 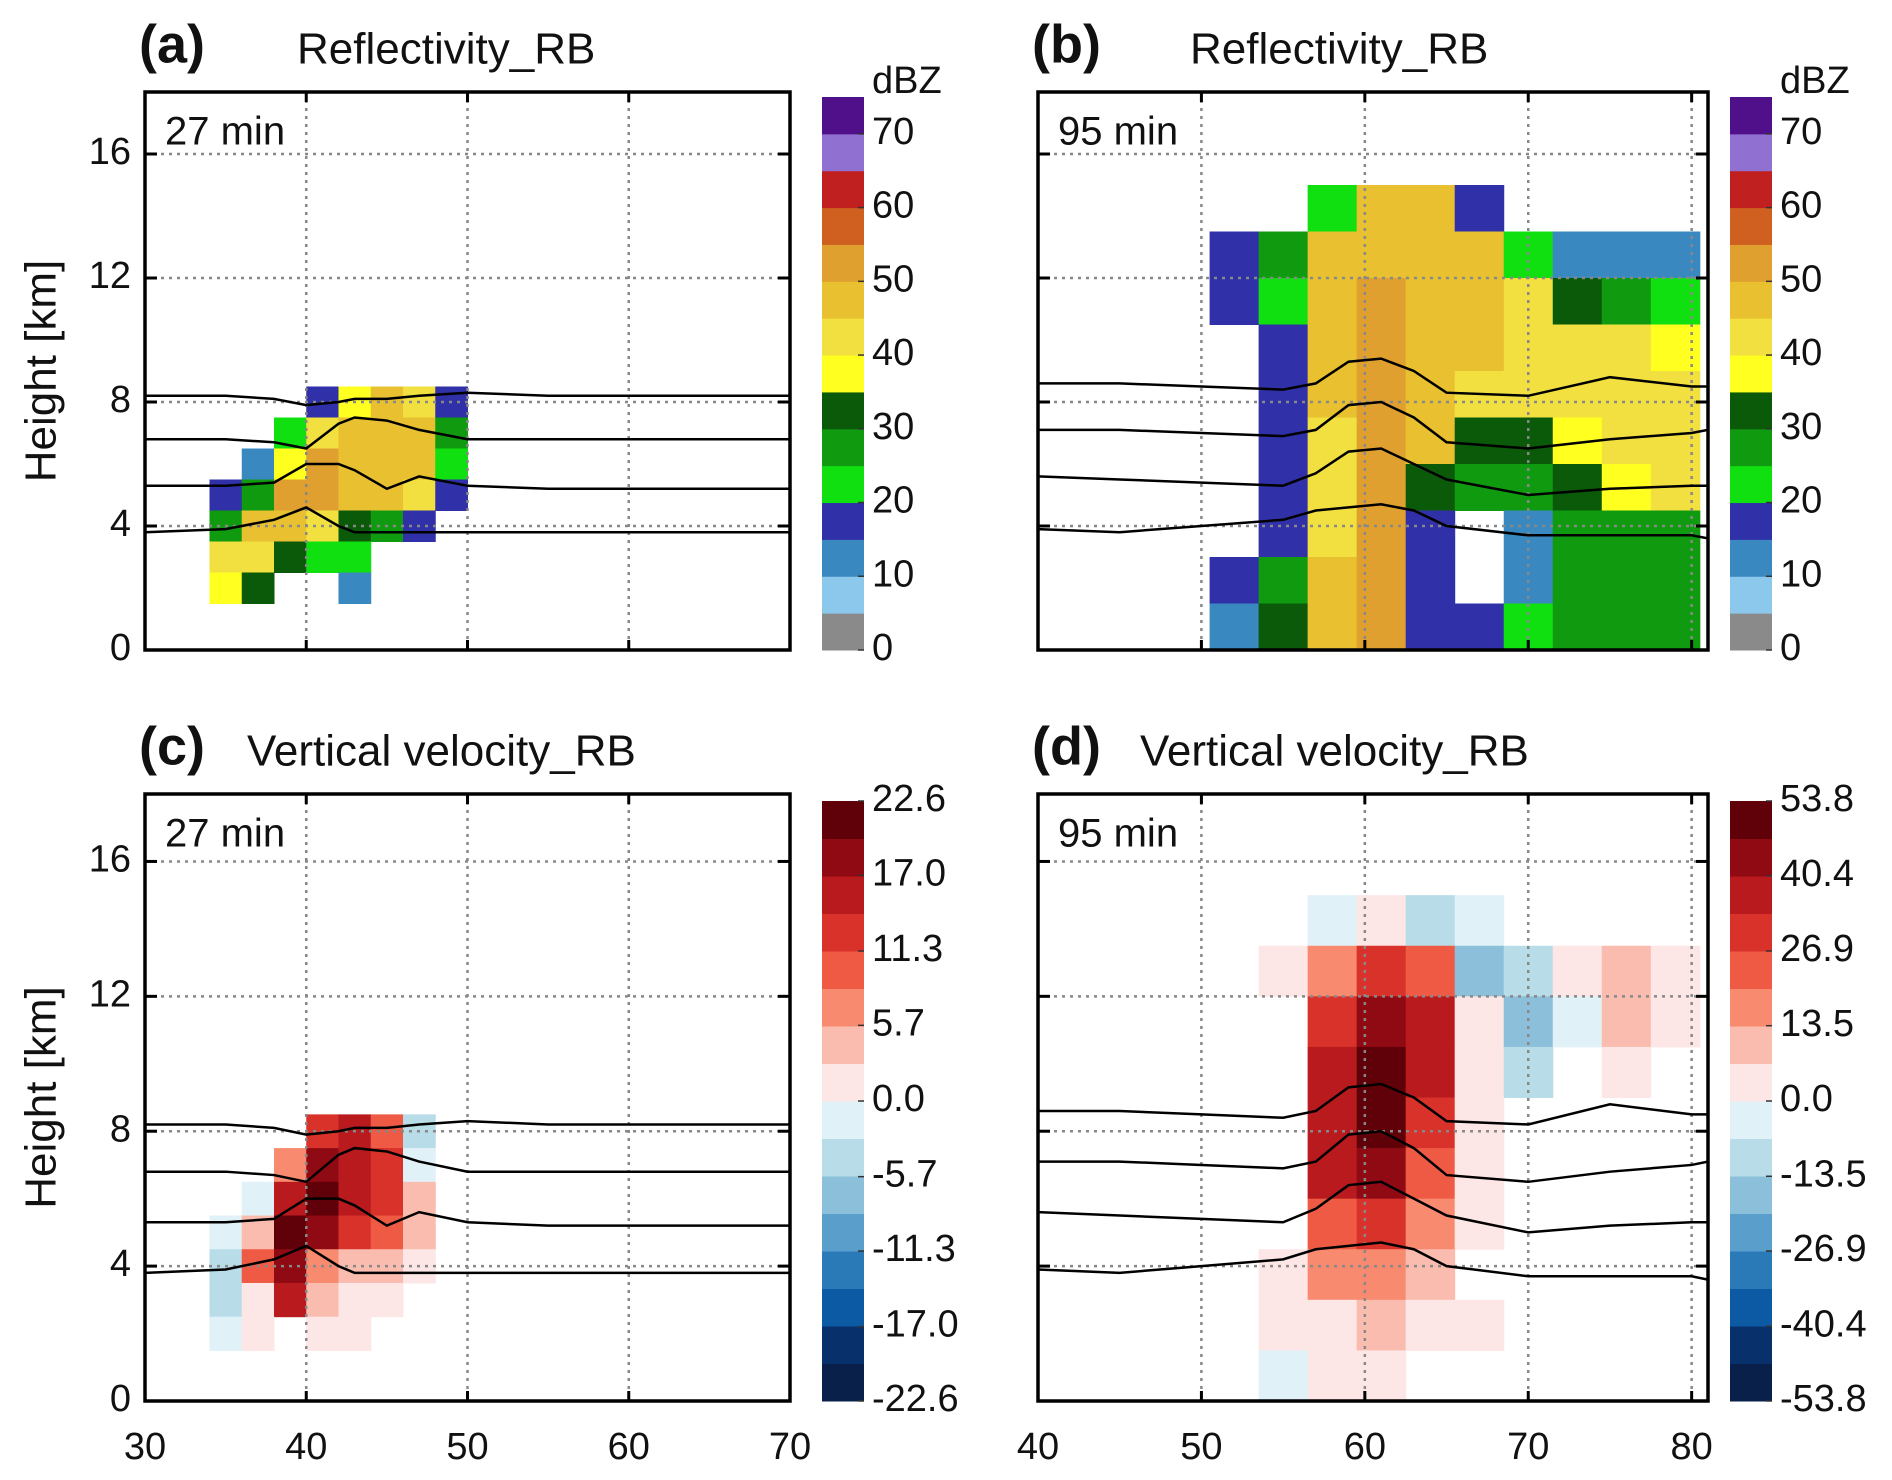 What do you see at coordinates (1692, 1447) in the screenshot?
I see `x-tick-label: 80` at bounding box center [1692, 1447].